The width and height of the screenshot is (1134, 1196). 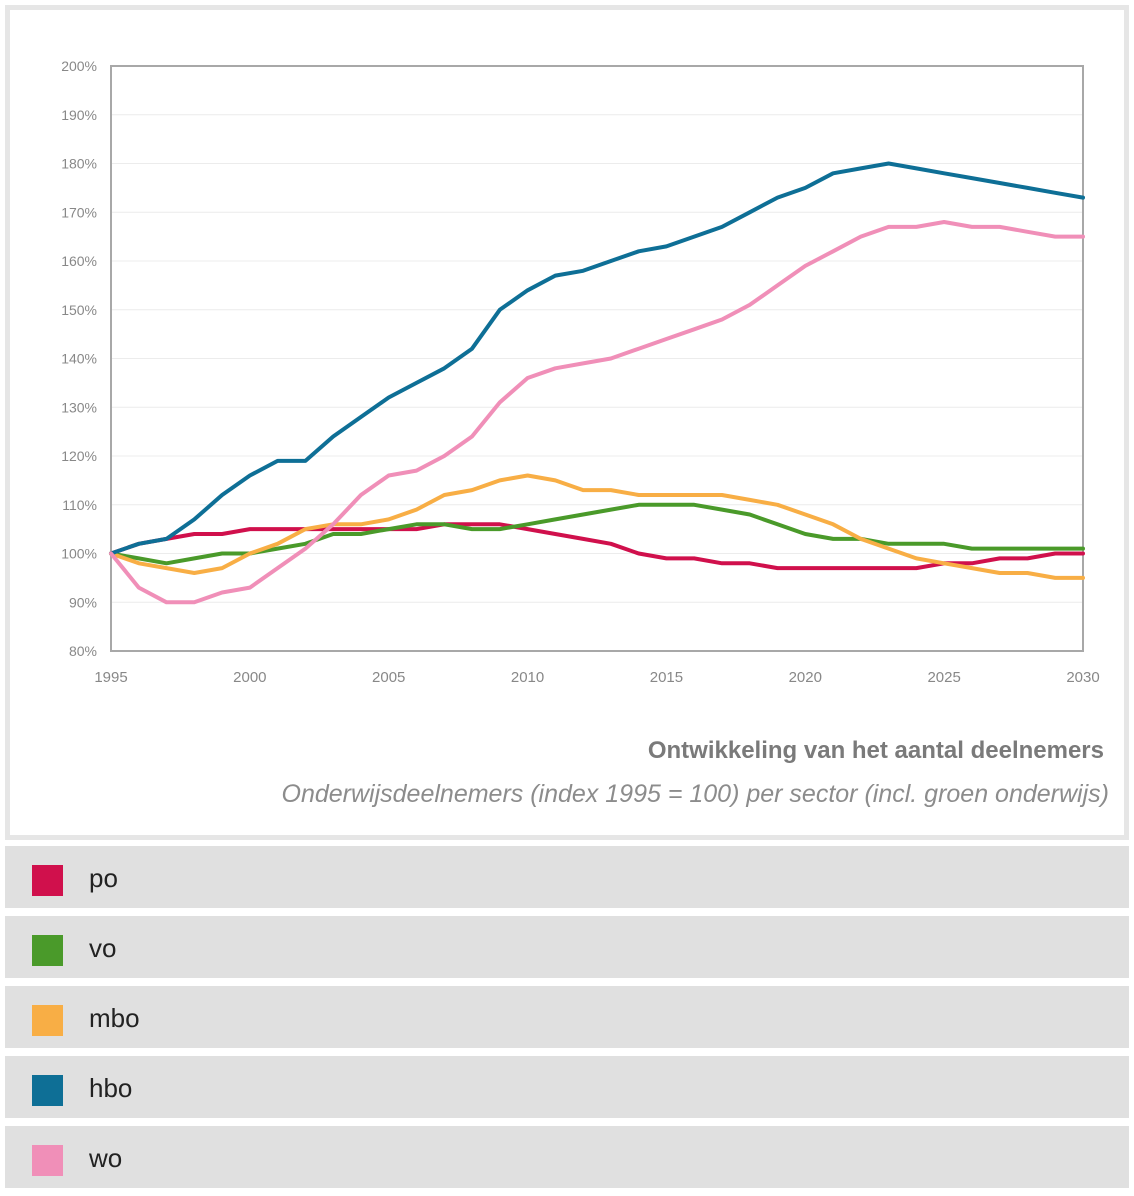 I want to click on x-tick-label: 2010, so click(x=527, y=677).